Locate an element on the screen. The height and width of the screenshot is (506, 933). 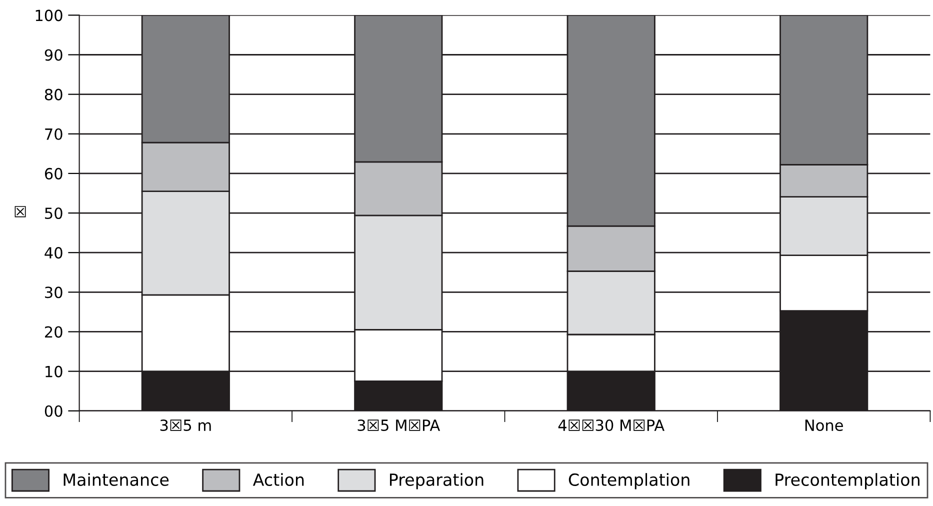
x-tick-label: None is located at coordinates (824, 426).